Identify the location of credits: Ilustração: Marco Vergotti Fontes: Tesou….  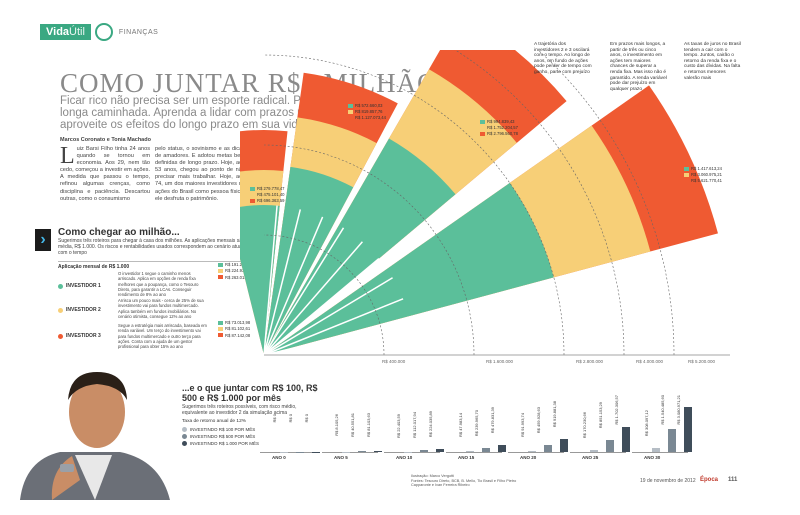
(464, 480).